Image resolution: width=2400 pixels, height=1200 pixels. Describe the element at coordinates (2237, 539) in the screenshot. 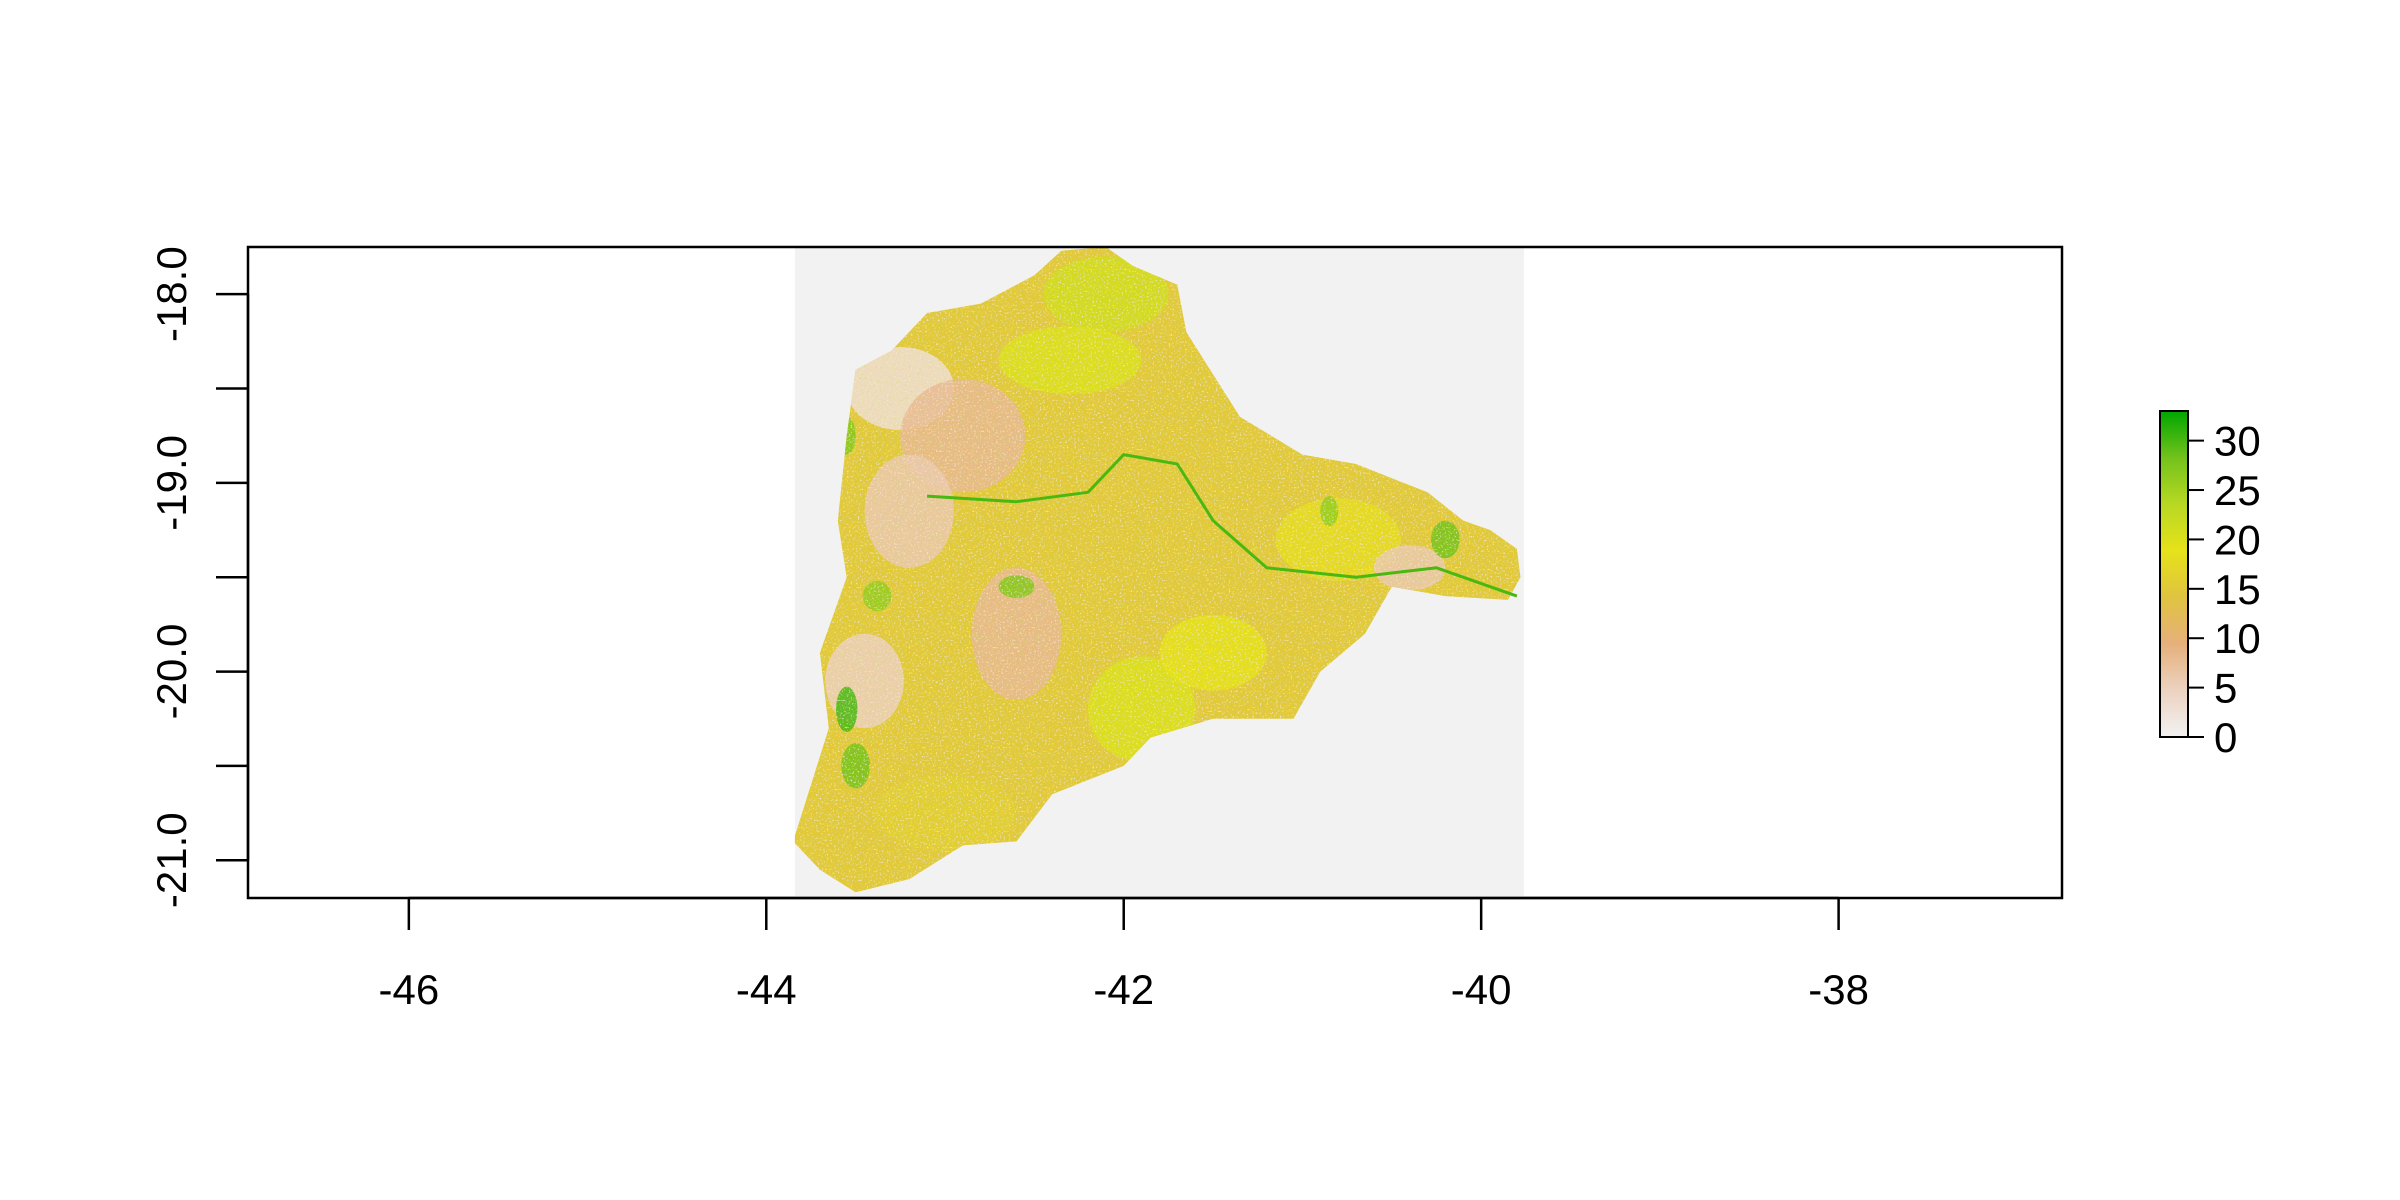

I see `legend-tick-label: 20` at that location.